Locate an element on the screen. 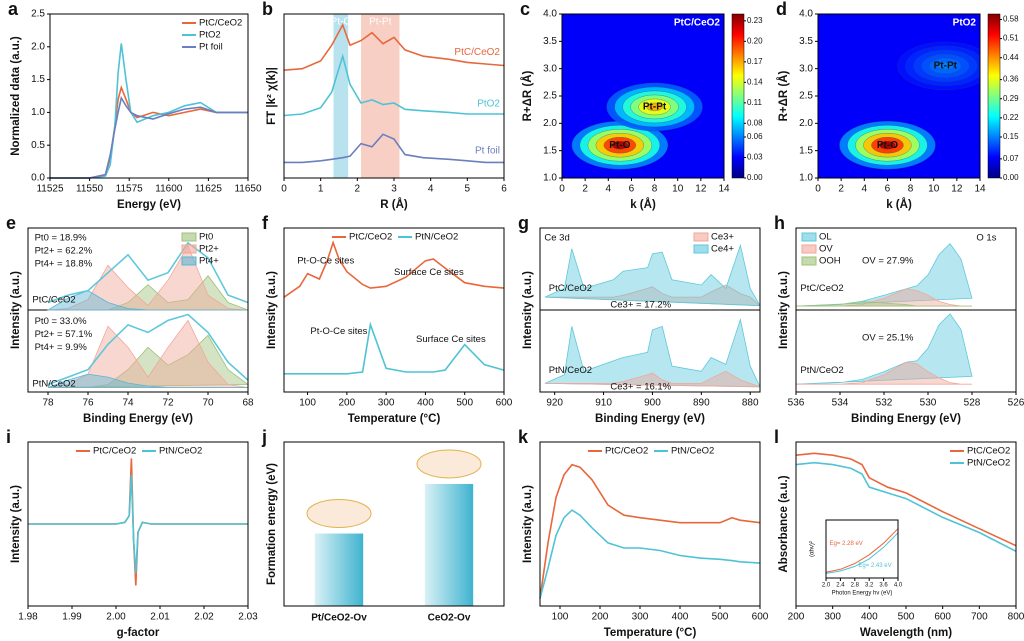 The width and height of the screenshot is (1024, 641). x-tick-label: 890 is located at coordinates (701, 403).